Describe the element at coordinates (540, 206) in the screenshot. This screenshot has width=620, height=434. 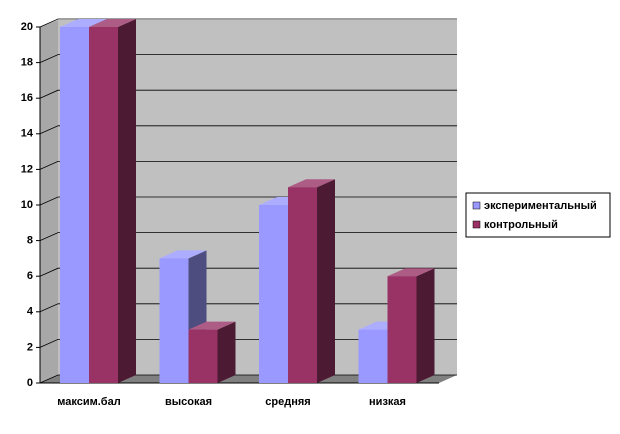
I see `legend-label: экспериментальный` at that location.